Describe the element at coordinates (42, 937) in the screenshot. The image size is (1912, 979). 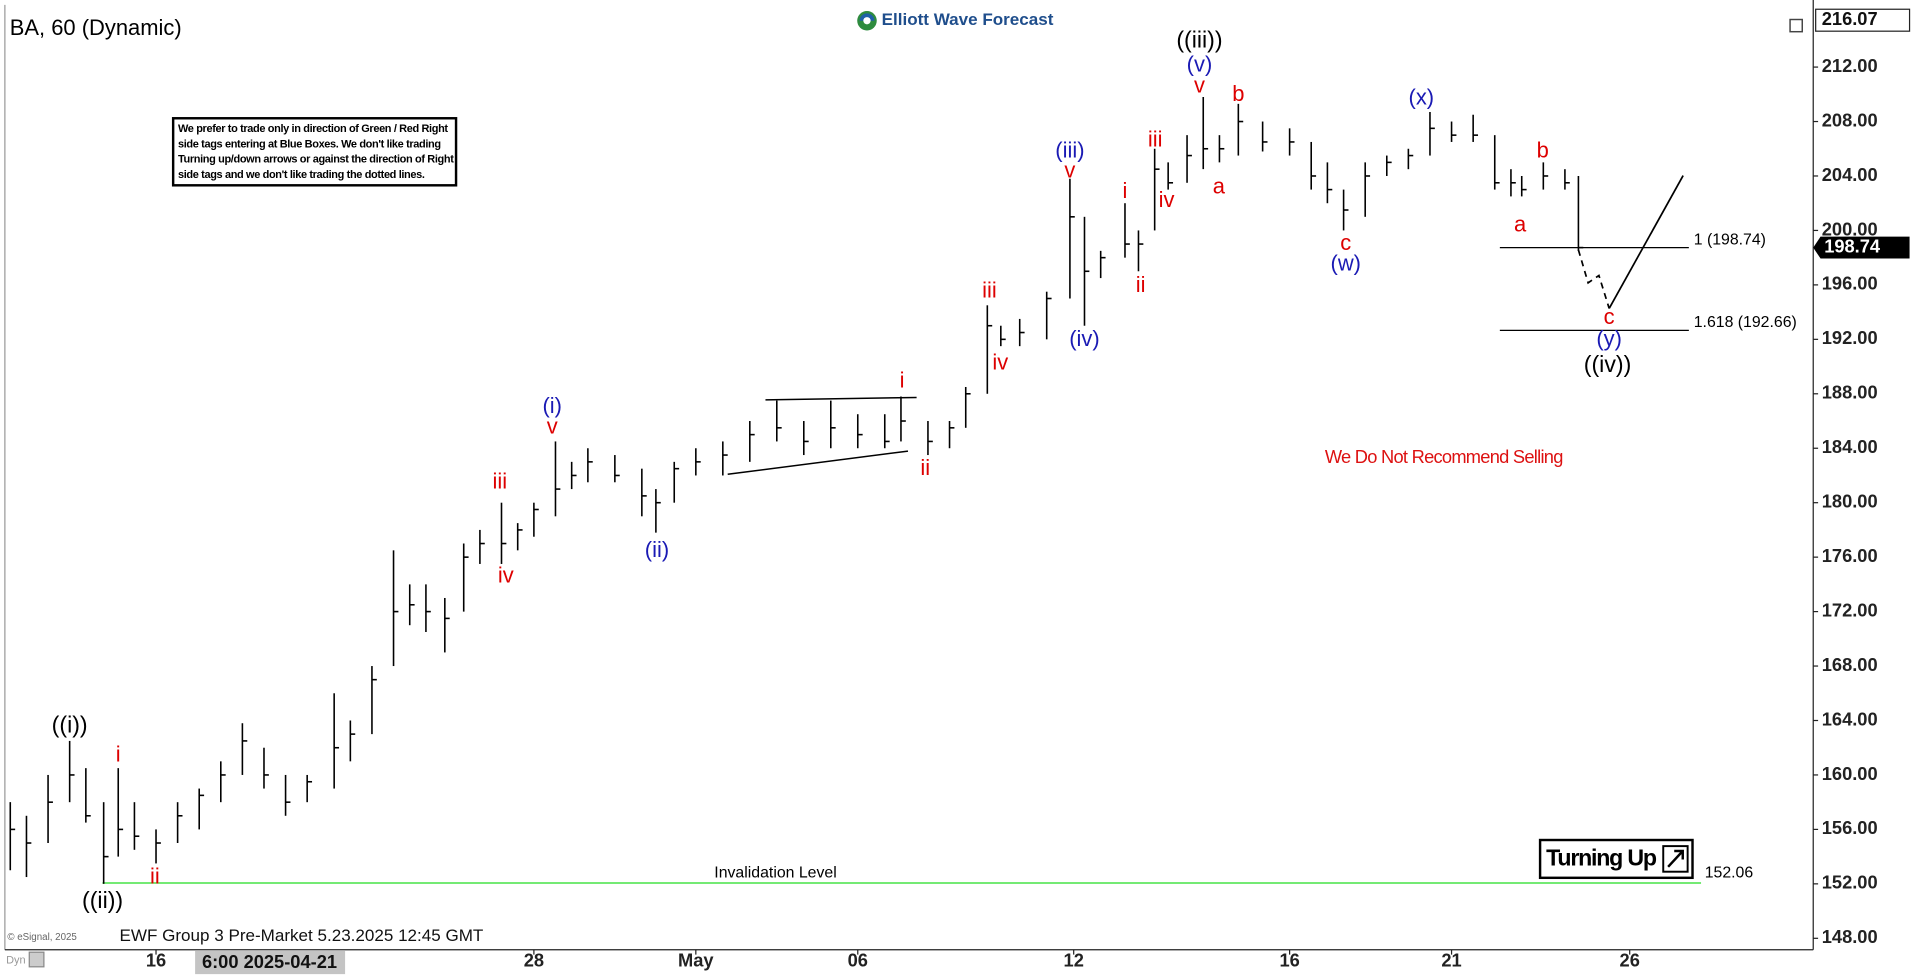
I see `copyright: © eSignal, 2025` at that location.